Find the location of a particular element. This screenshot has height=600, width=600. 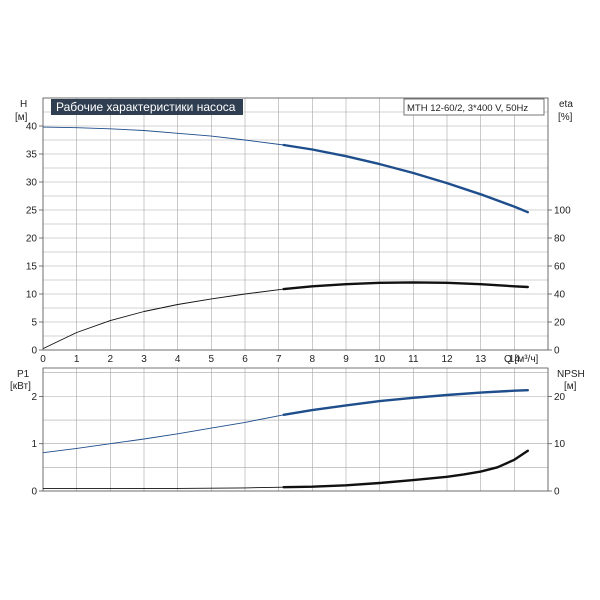

bottom-left-axis-label: P1 is located at coordinates (23, 374).